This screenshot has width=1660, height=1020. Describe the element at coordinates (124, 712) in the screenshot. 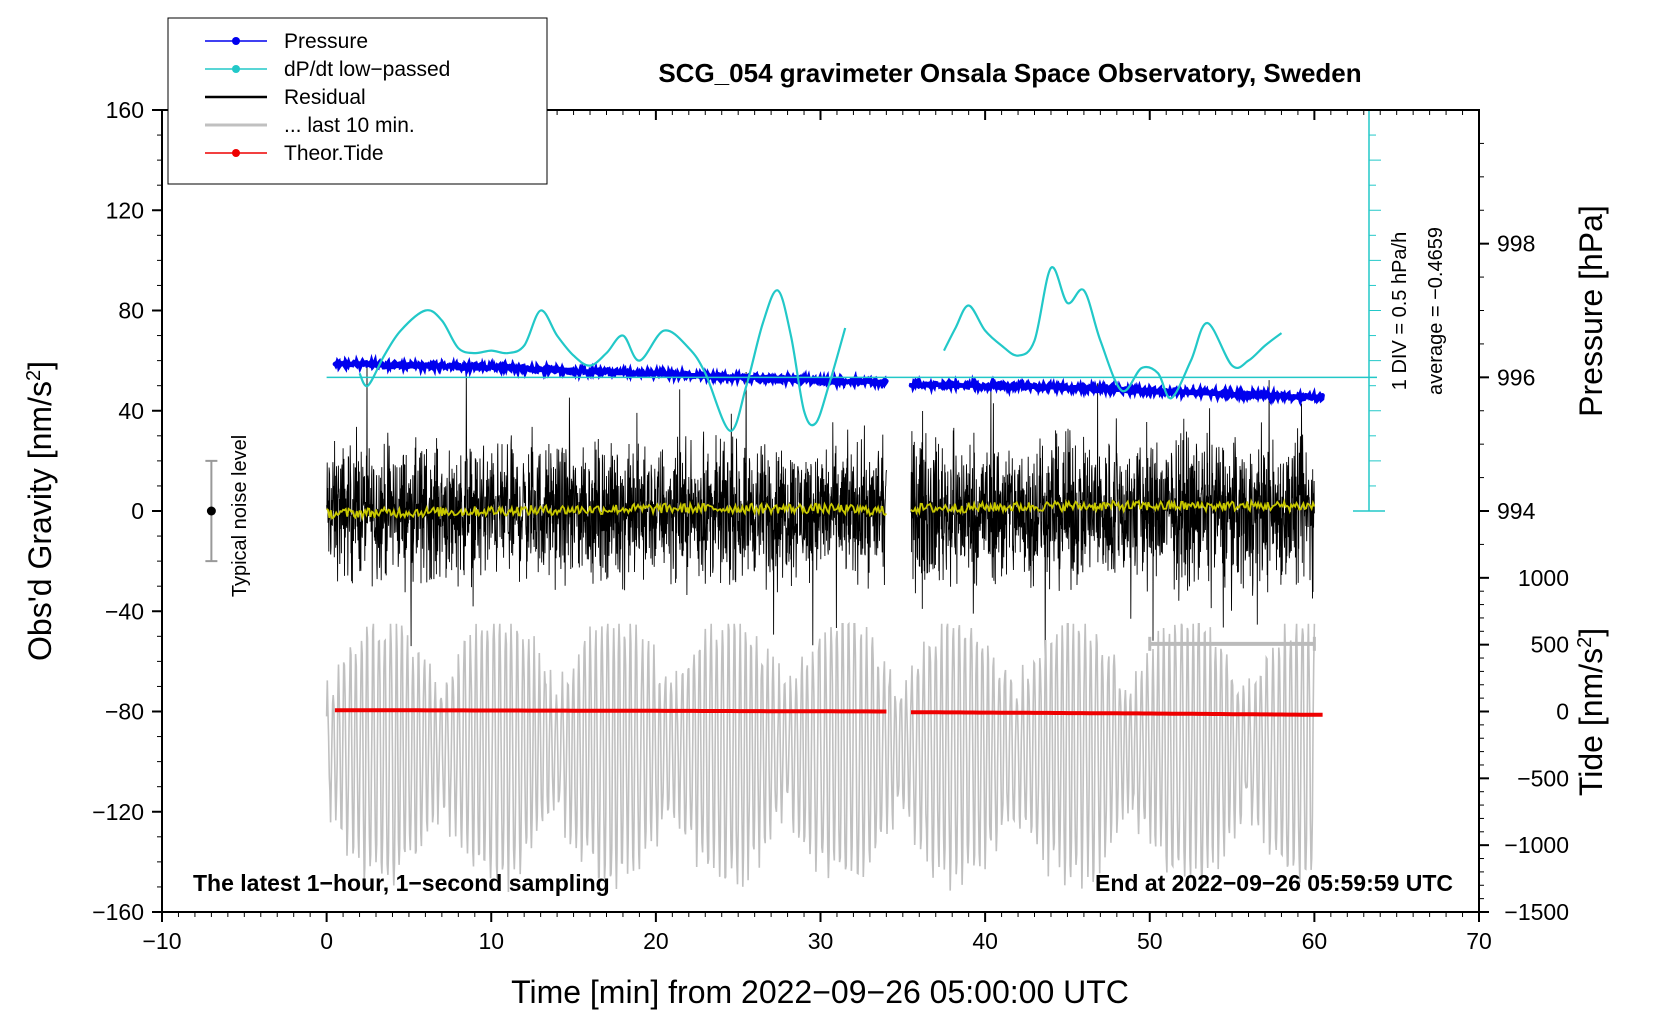

I see `y-tick-label: −80` at that location.